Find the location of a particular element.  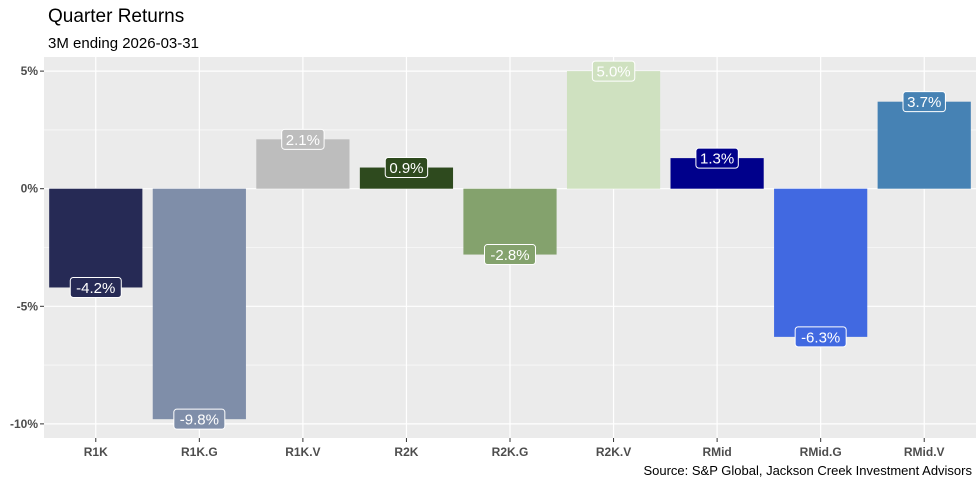

x-tick-label: R2K.G is located at coordinates (510, 452).